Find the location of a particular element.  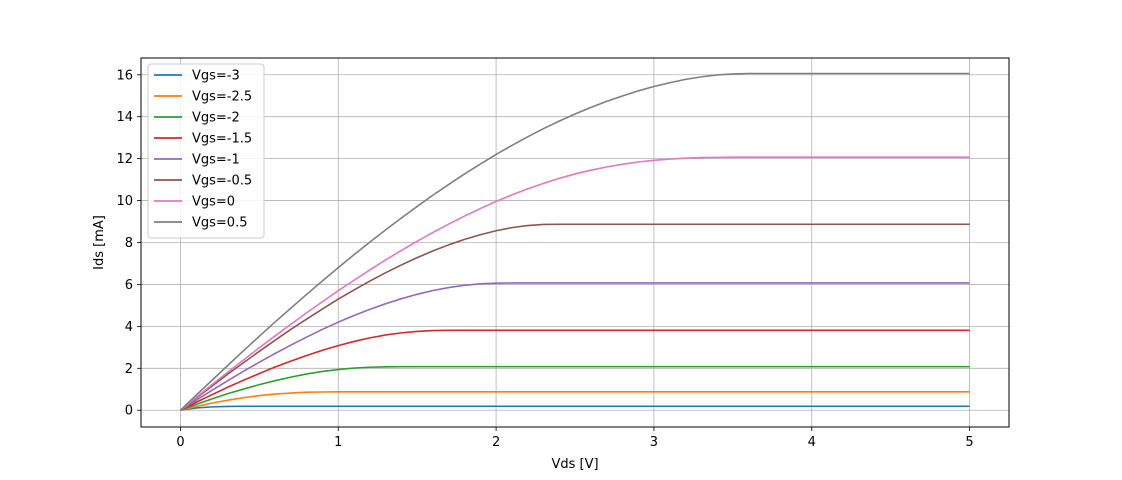

x-tick-label: 2 is located at coordinates (496, 442).